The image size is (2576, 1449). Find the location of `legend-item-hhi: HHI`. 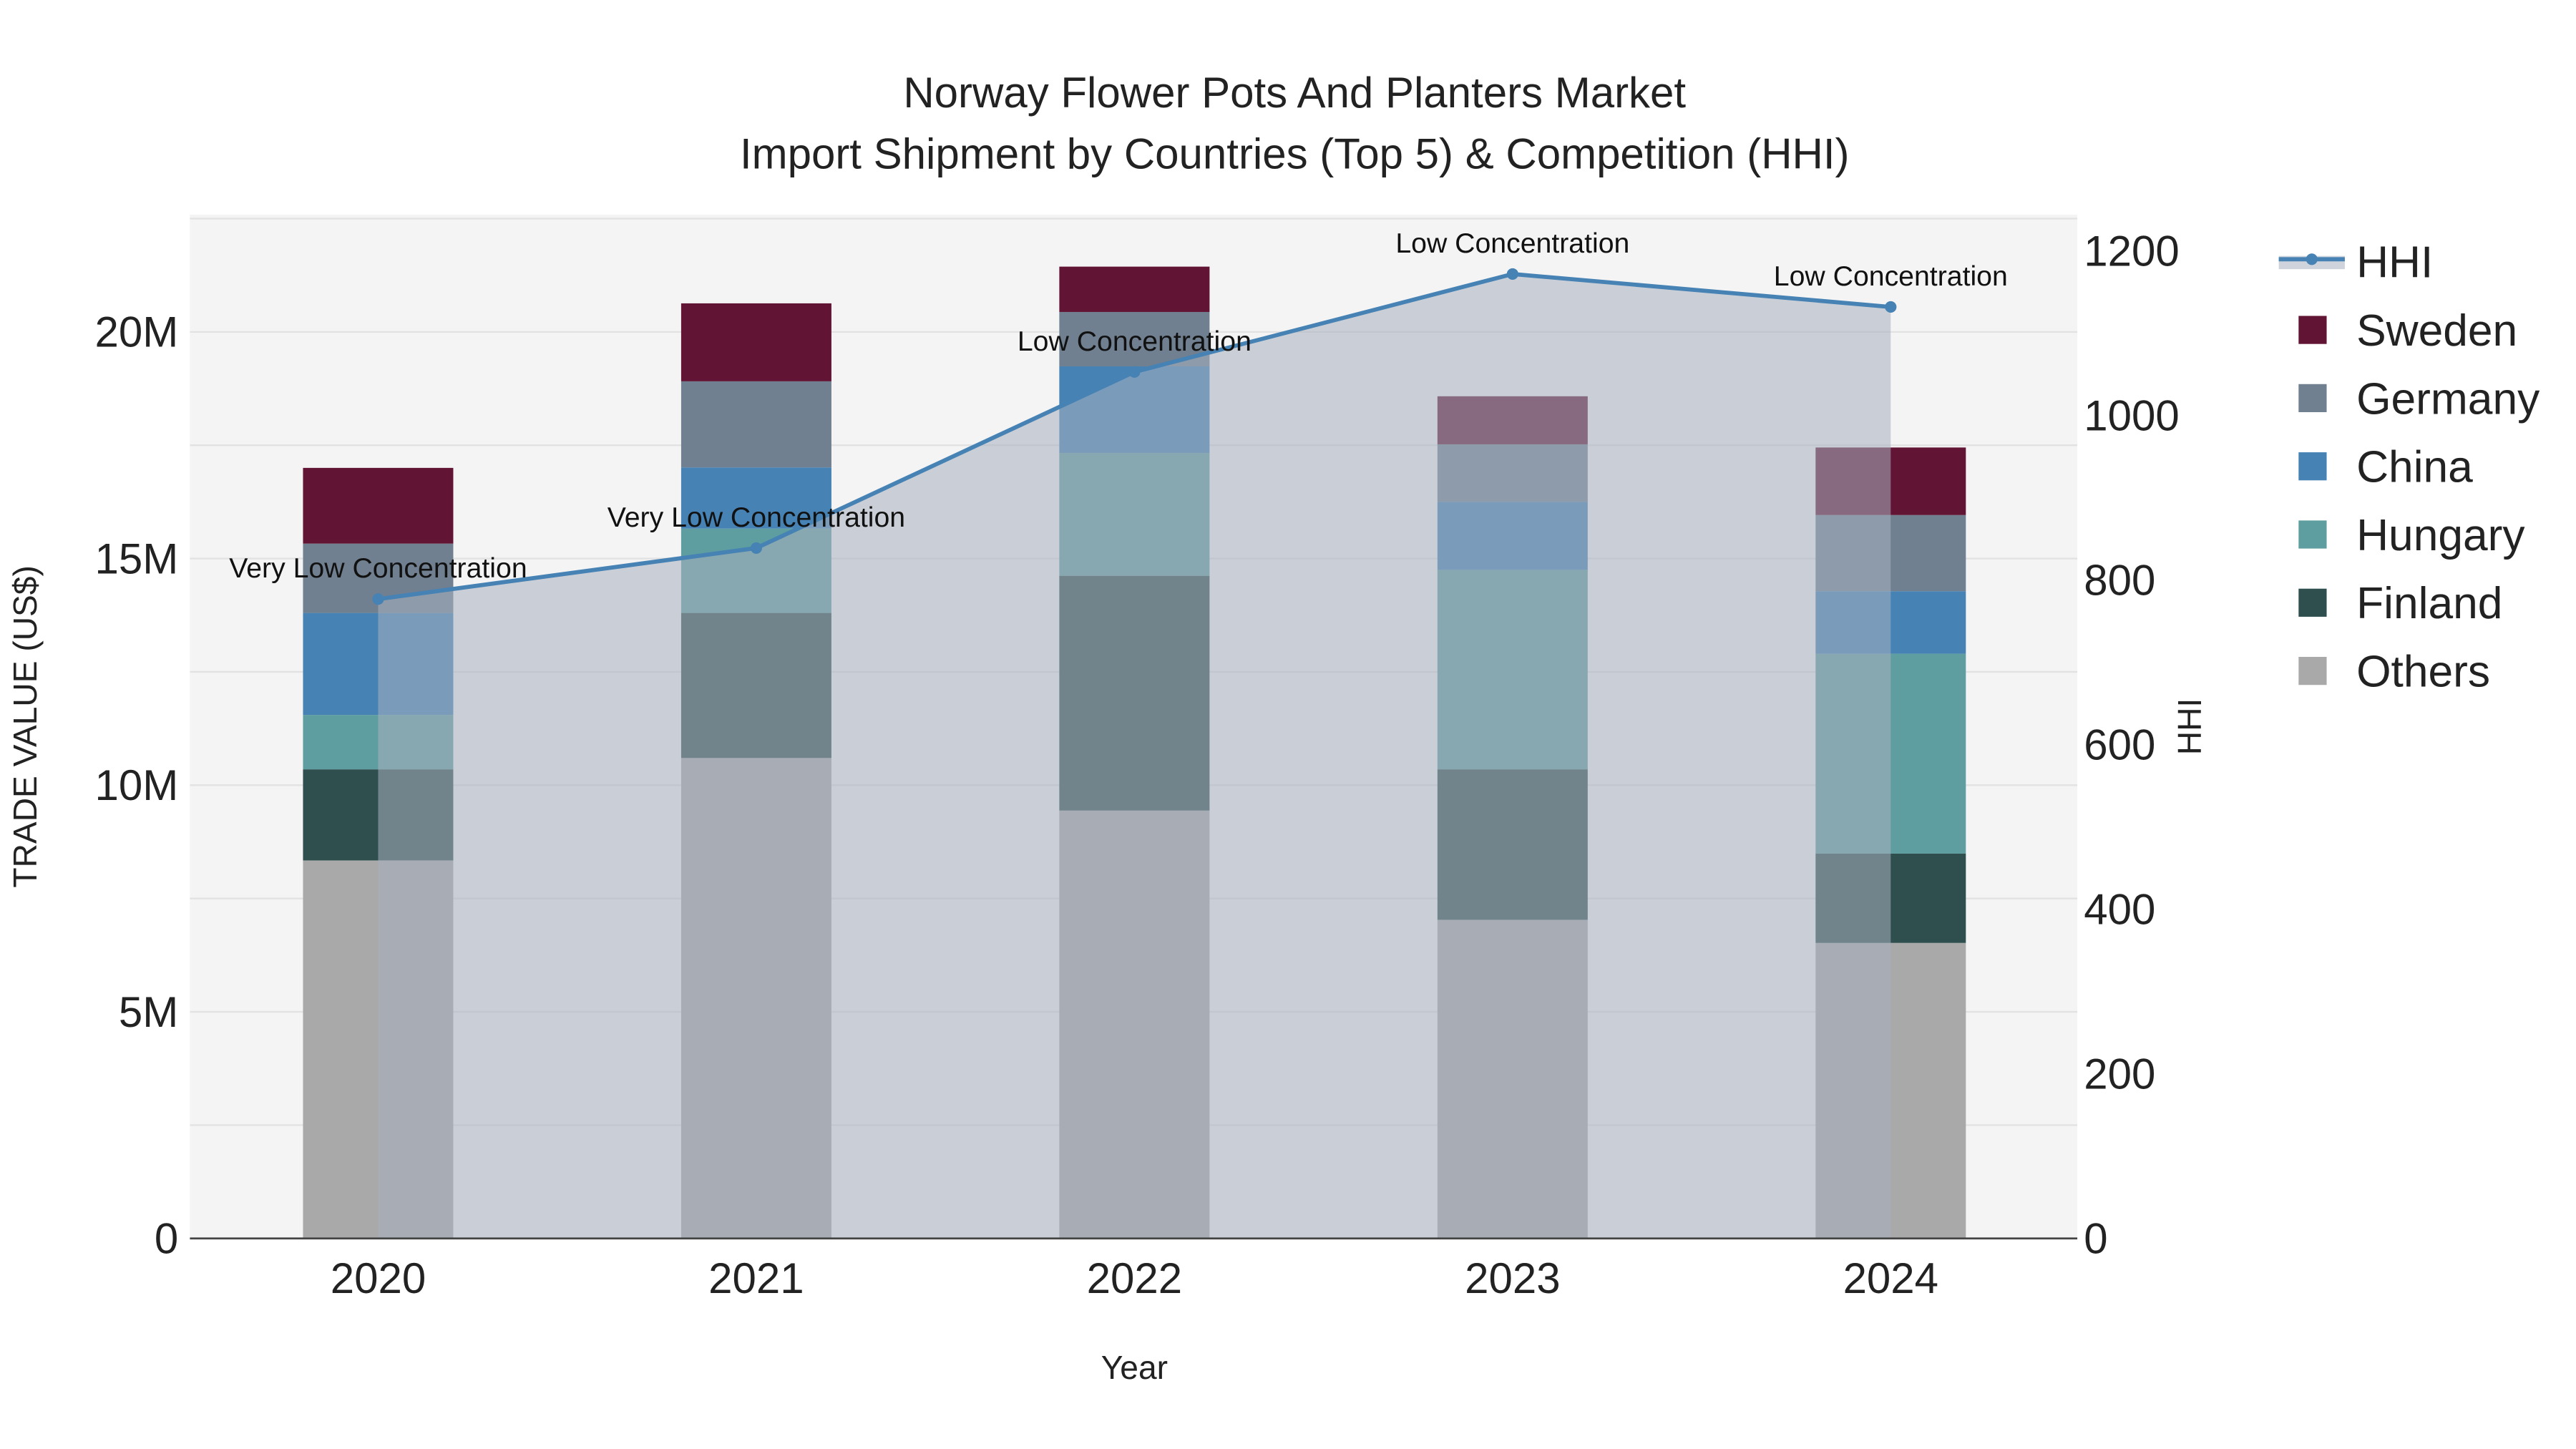

legend-item-hhi: HHI is located at coordinates (2356, 263).